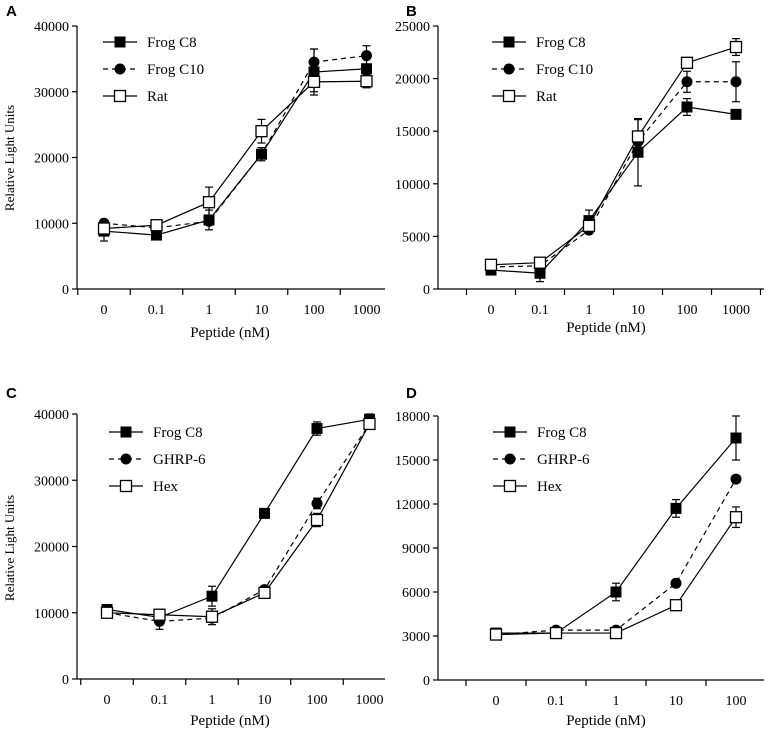  What do you see at coordinates (556, 701) in the screenshot?
I see `x-tick-label: 0.1` at bounding box center [556, 701].